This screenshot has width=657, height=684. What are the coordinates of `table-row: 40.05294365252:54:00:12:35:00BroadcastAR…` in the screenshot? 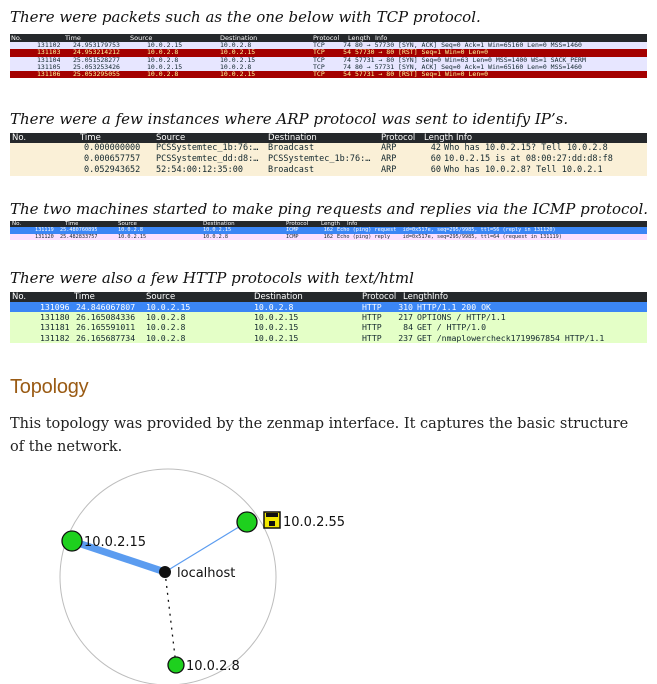 It's located at (328, 170).